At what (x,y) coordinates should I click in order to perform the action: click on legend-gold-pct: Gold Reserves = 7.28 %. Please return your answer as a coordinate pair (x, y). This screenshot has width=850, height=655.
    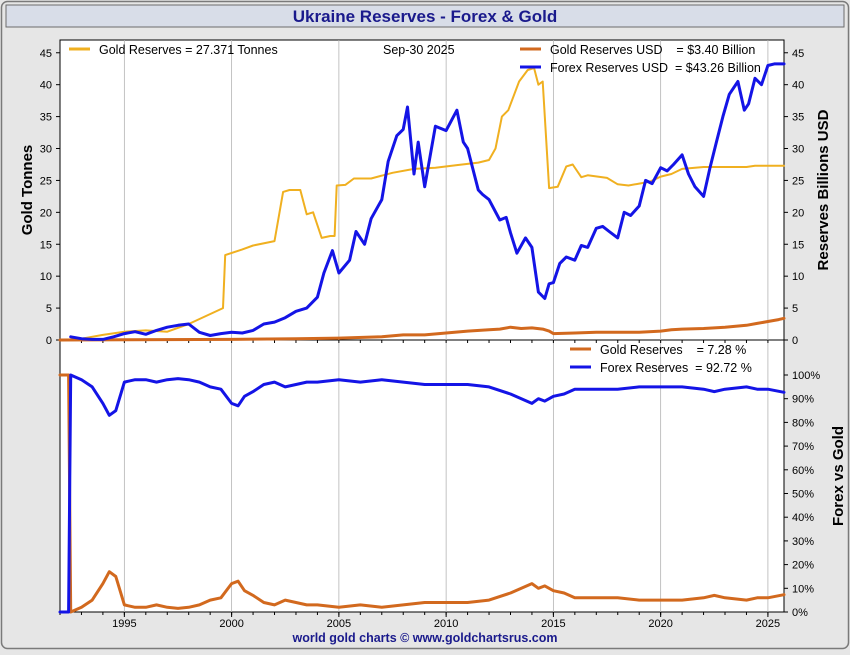
    Looking at the image, I should click on (673, 350).